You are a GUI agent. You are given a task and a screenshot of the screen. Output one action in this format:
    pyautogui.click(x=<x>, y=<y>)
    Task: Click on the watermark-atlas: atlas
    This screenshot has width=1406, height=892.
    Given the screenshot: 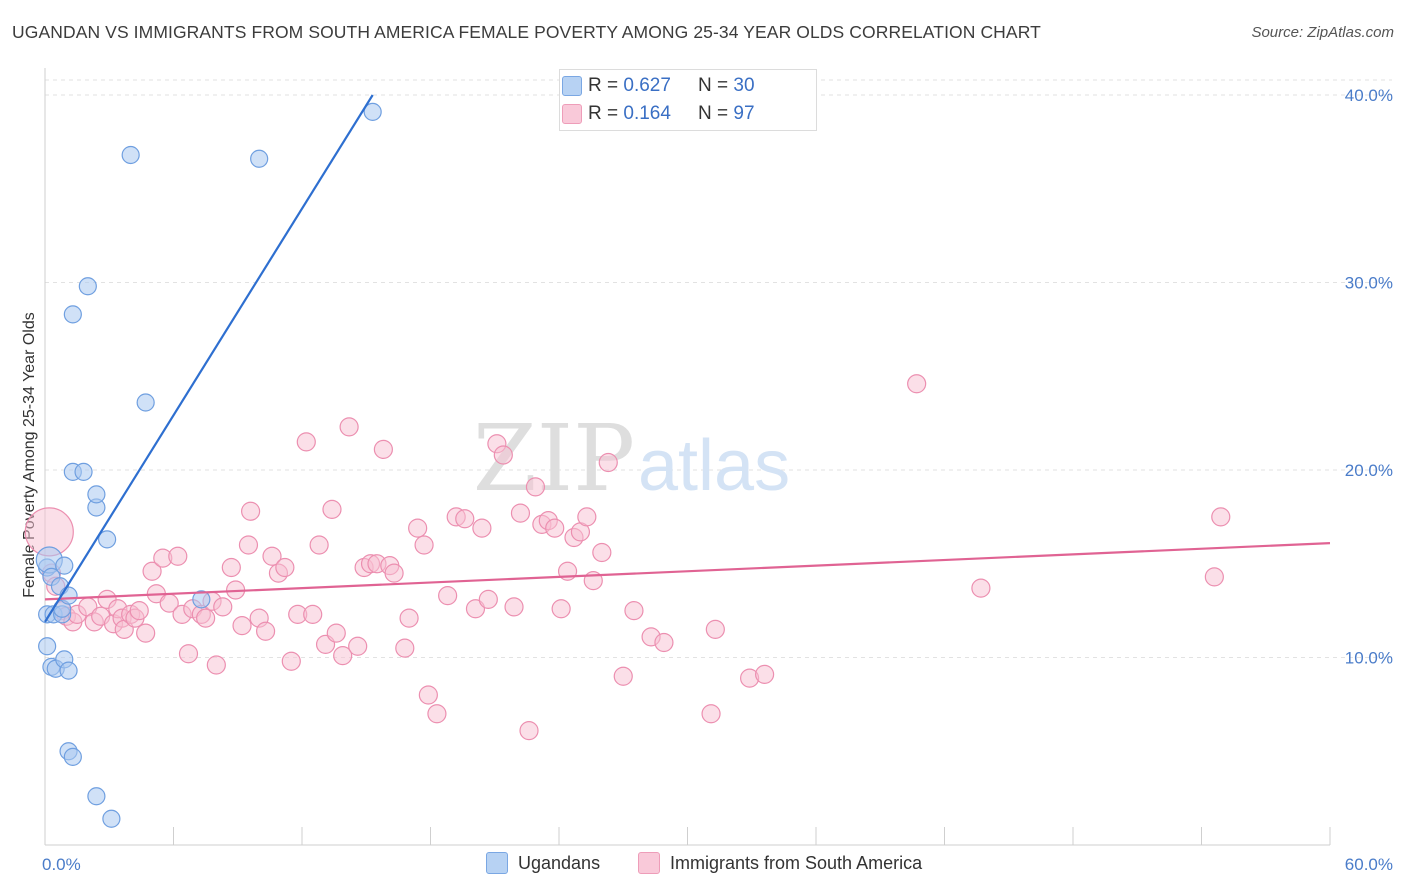 What is the action you would take?
    pyautogui.click(x=714, y=466)
    